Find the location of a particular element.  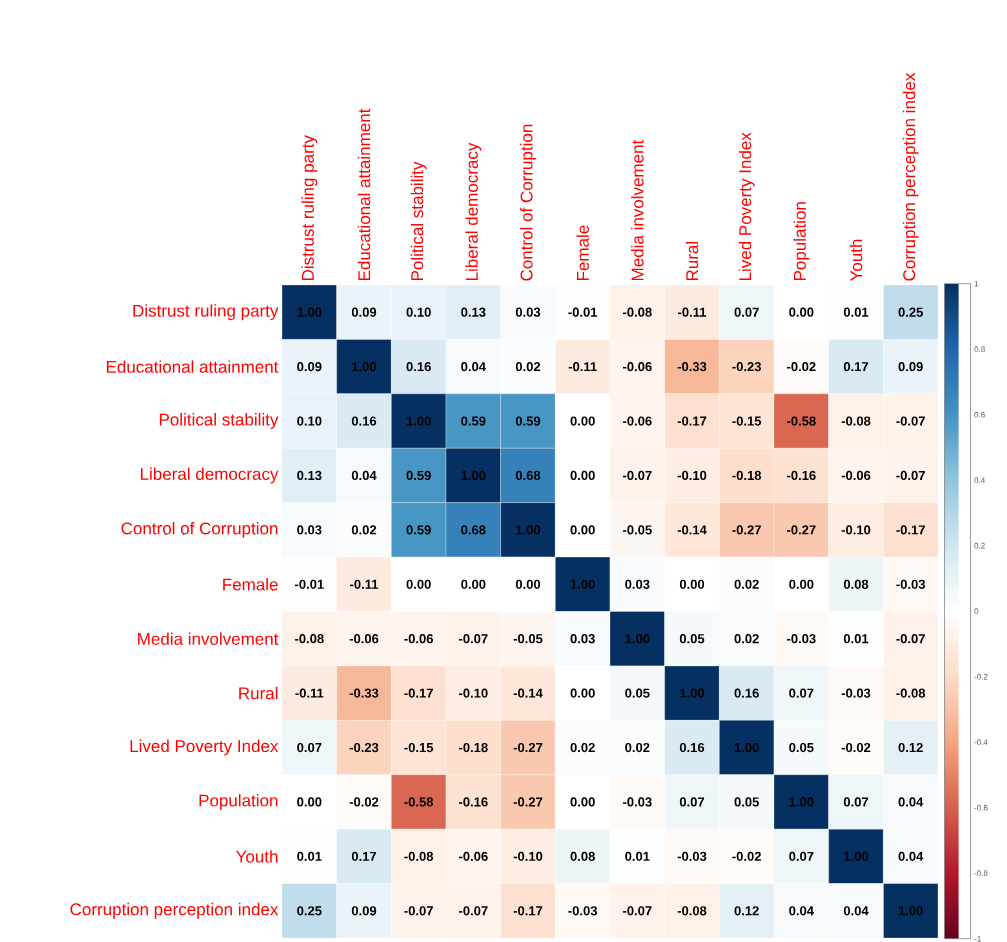

x-tick-label: Corruption perception index is located at coordinates (910, 176).